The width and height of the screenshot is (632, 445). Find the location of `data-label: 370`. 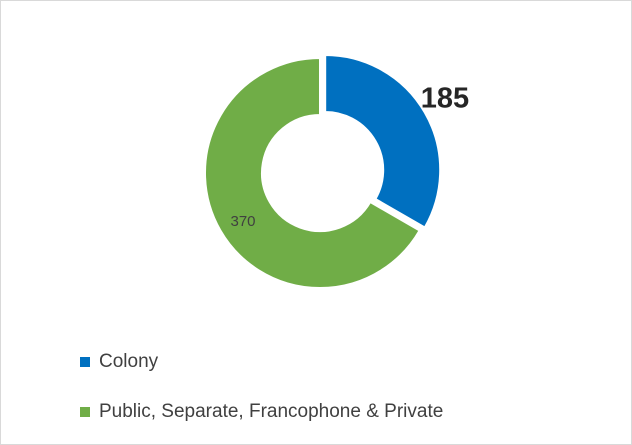

data-label: 370 is located at coordinates (242, 221).